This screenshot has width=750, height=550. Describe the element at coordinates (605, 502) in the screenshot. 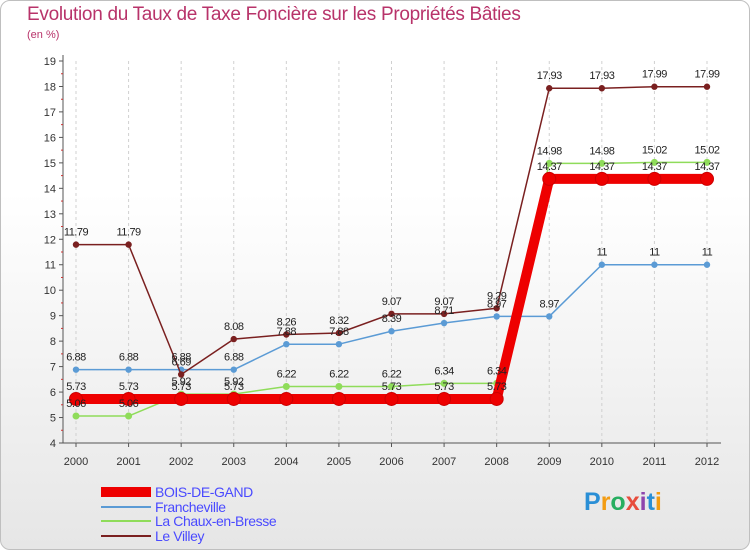

I see `brand-letter: r` at that location.